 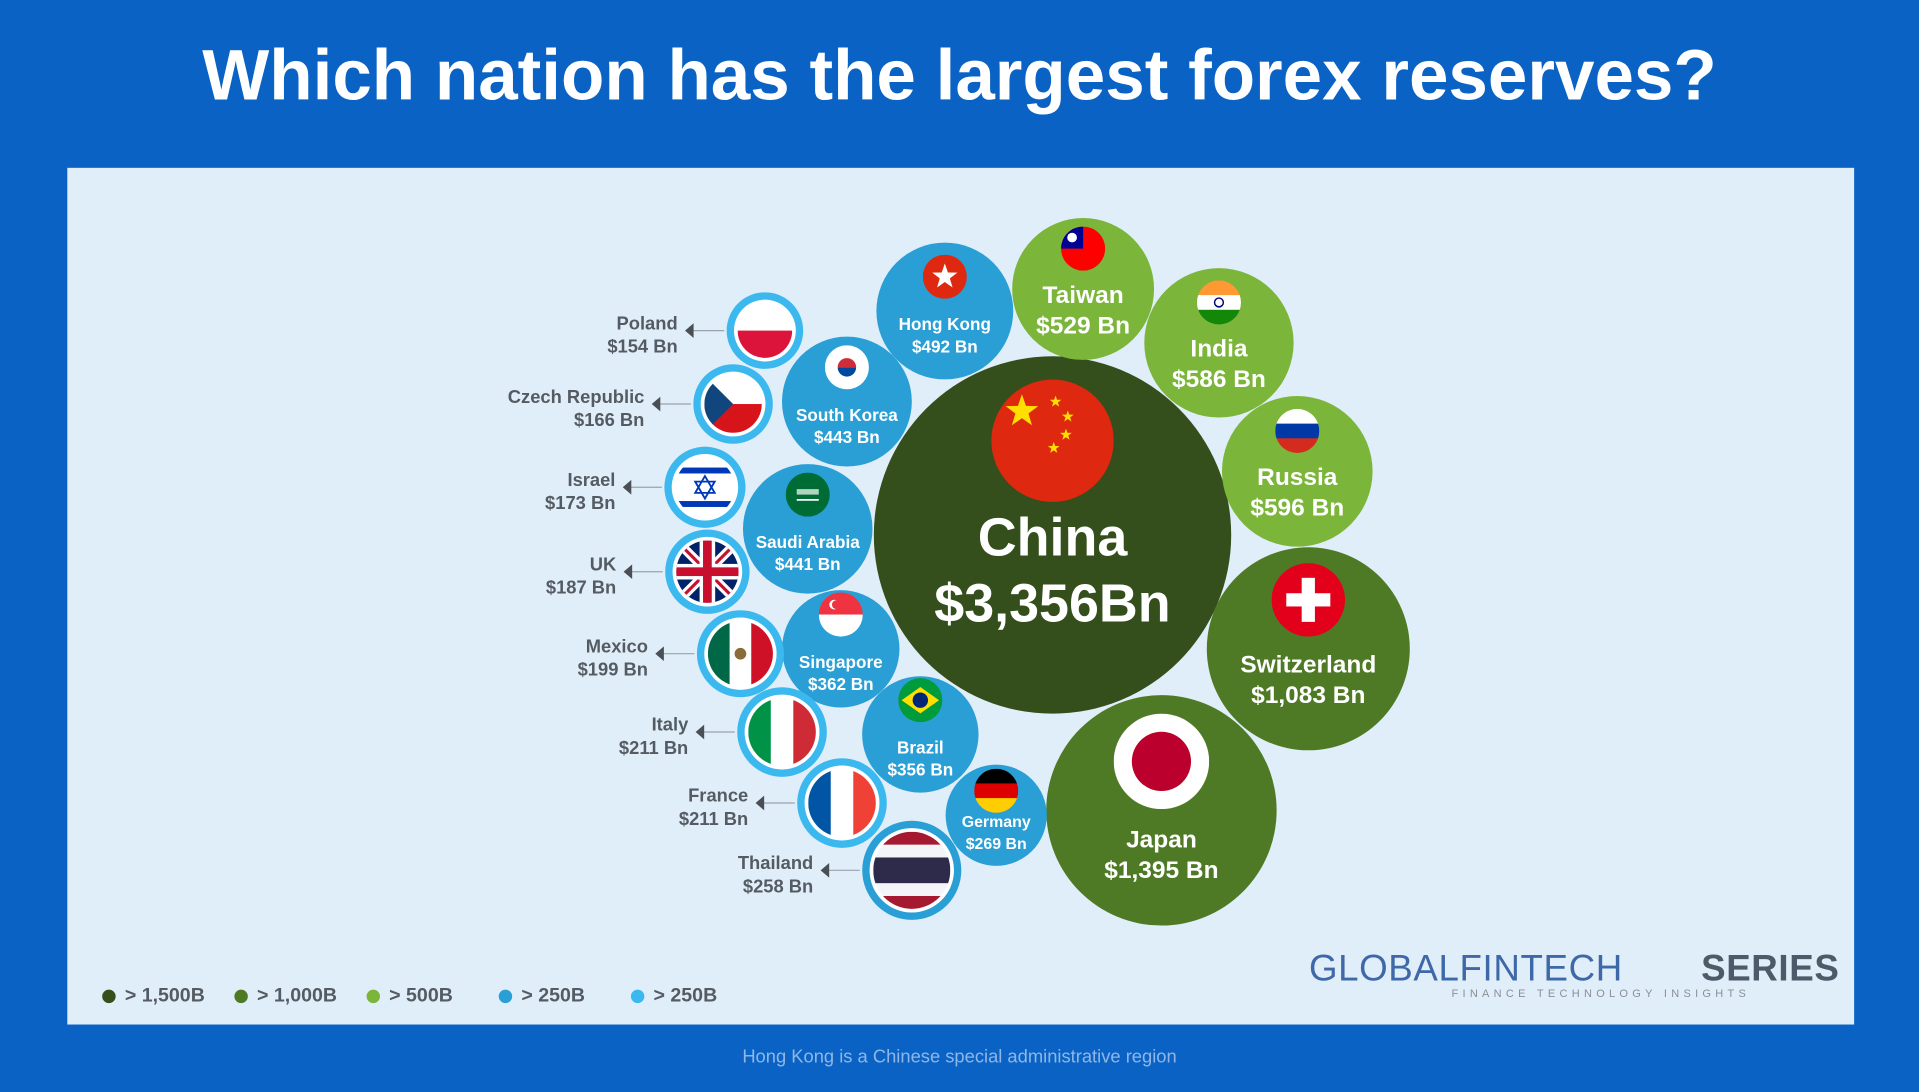 I want to click on bubble-name: Singapore, so click(x=841, y=662).